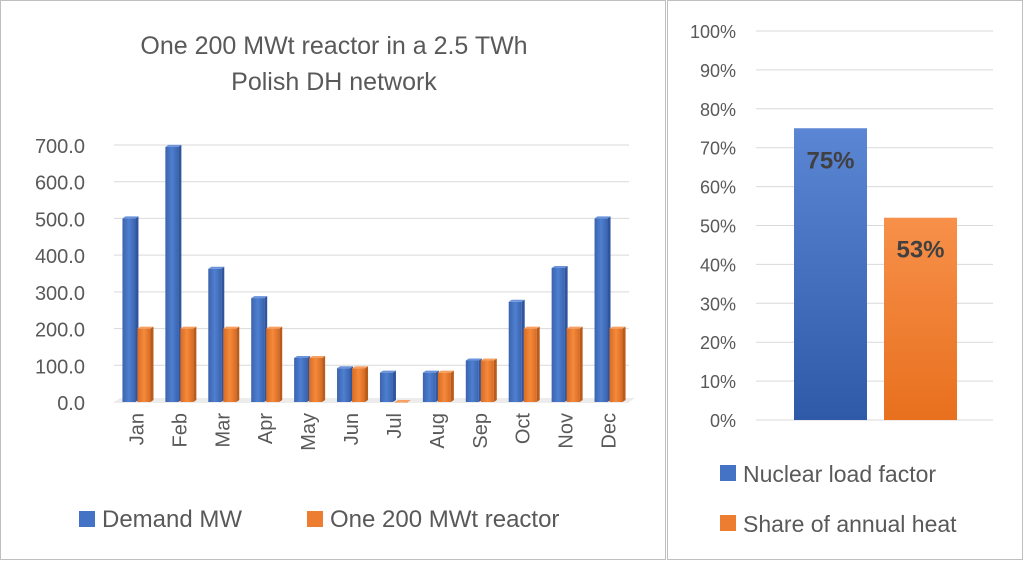 The height and width of the screenshot is (562, 1023). Describe the element at coordinates (374, 400) in the screenshot. I see `chart-floor` at that location.